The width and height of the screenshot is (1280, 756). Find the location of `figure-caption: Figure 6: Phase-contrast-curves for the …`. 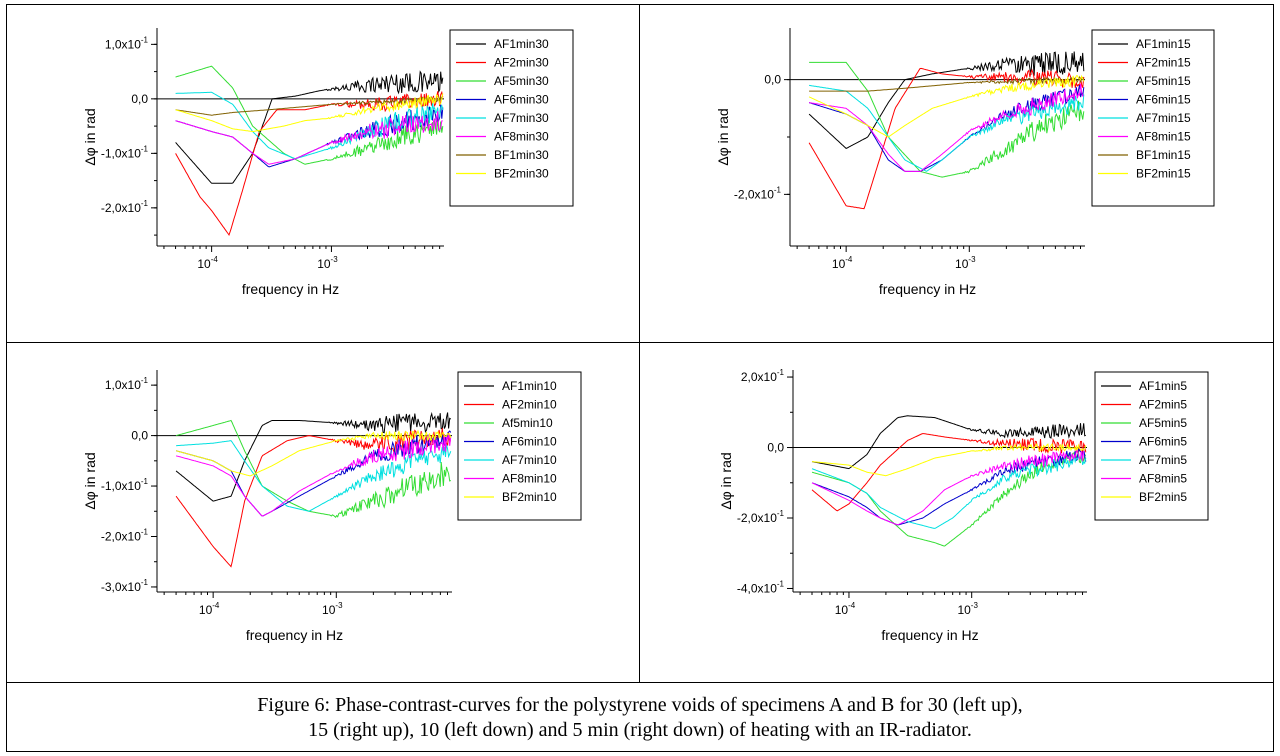

figure-caption: Figure 6: Phase-contrast-curves for the … is located at coordinates (640, 717).